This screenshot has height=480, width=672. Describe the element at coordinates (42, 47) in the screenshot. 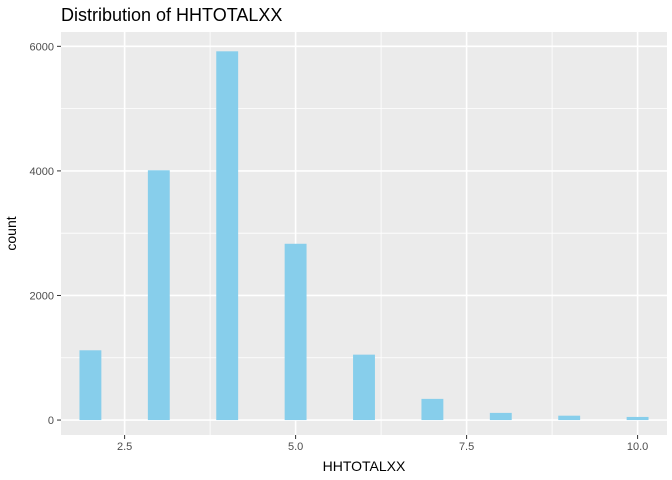

I see `y-tick-label: 6000` at that location.